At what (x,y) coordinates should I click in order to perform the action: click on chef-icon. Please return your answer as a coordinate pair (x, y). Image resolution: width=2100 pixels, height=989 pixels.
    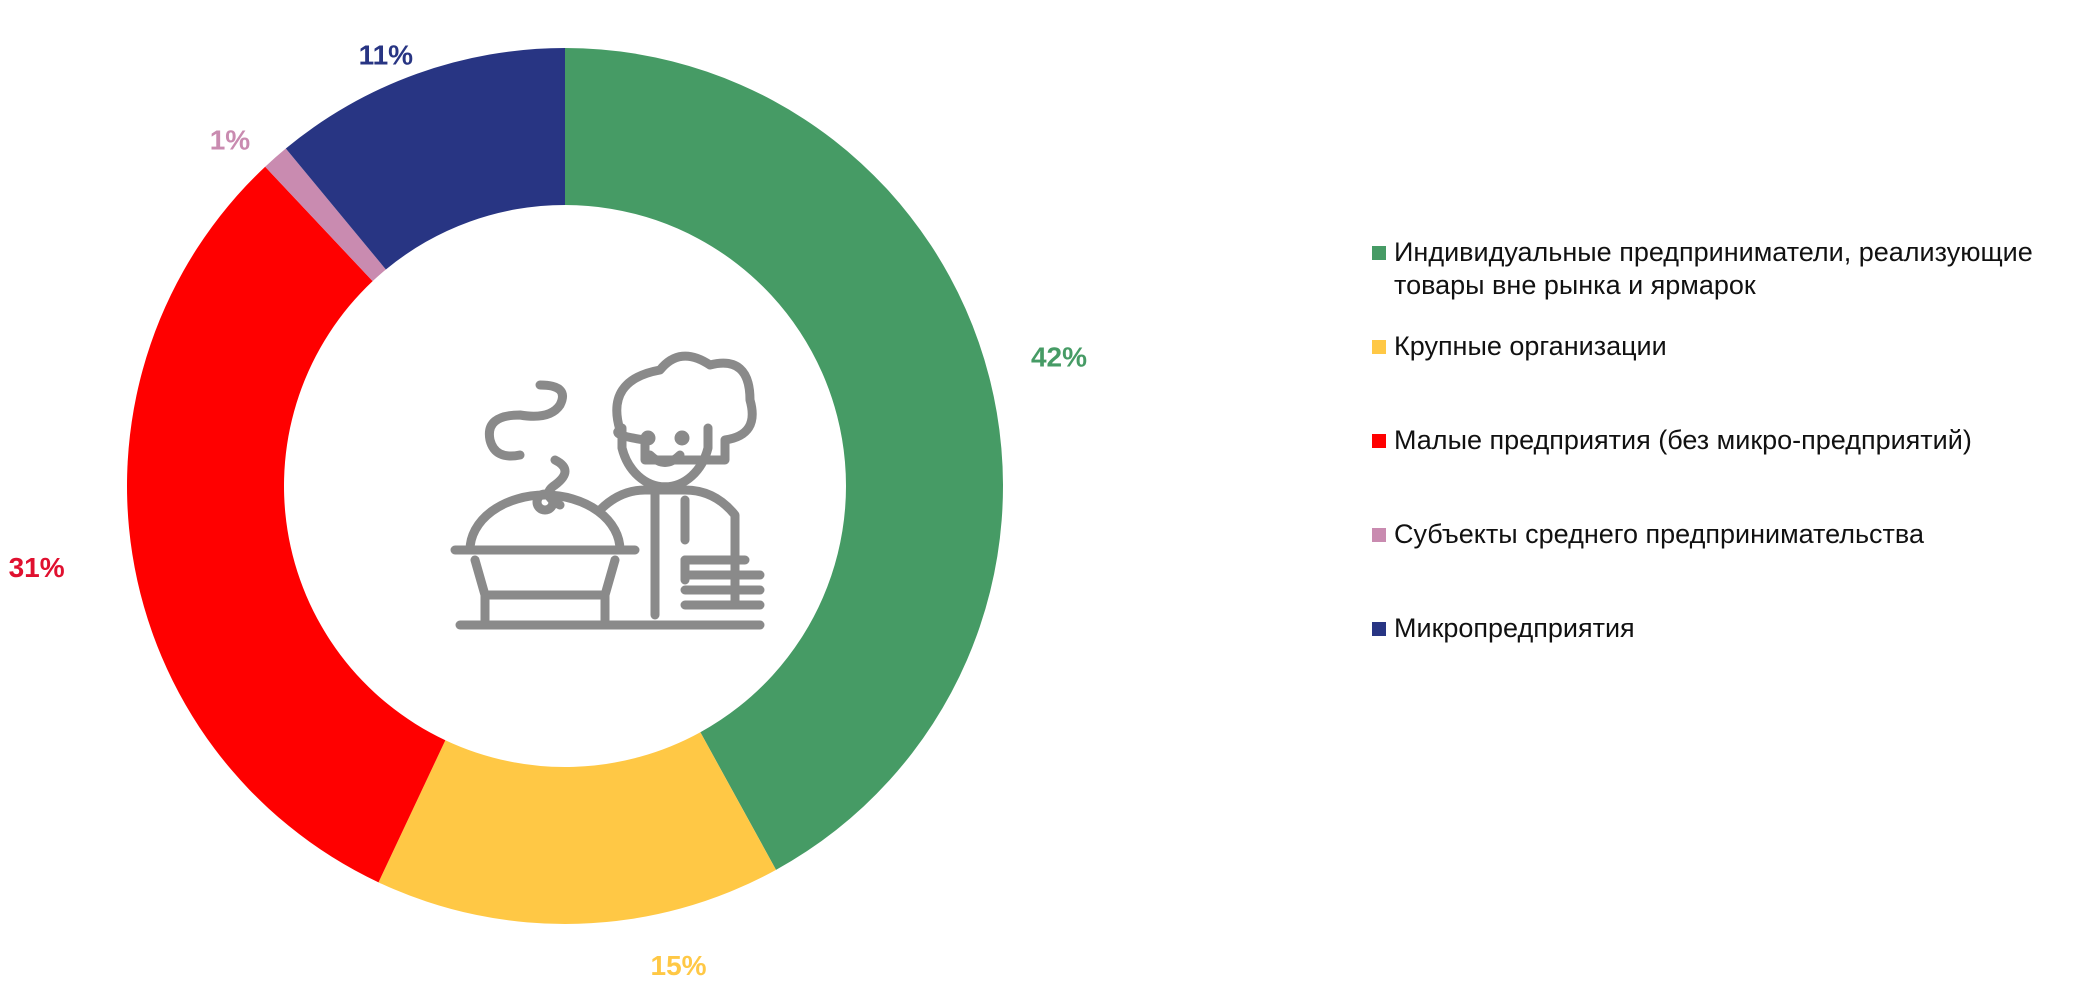
    Looking at the image, I should click on (607, 490).